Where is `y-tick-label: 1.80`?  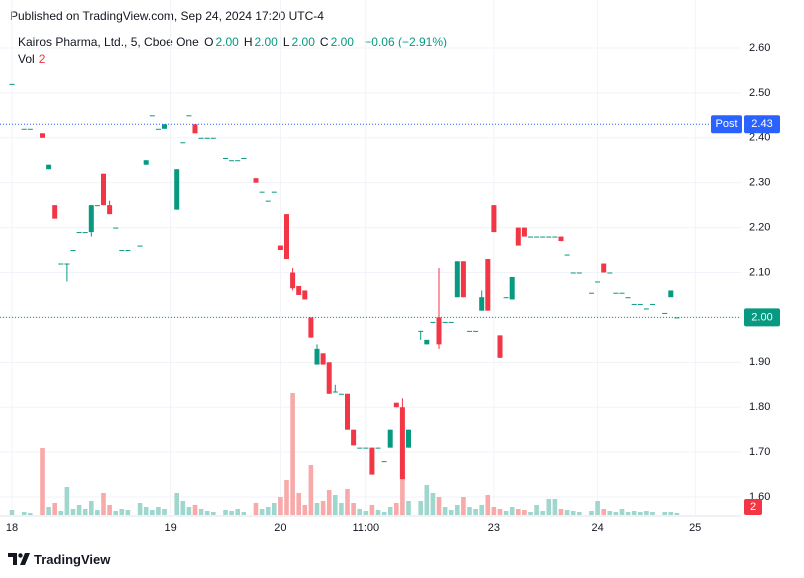
y-tick-label: 1.80 is located at coordinates (759, 407).